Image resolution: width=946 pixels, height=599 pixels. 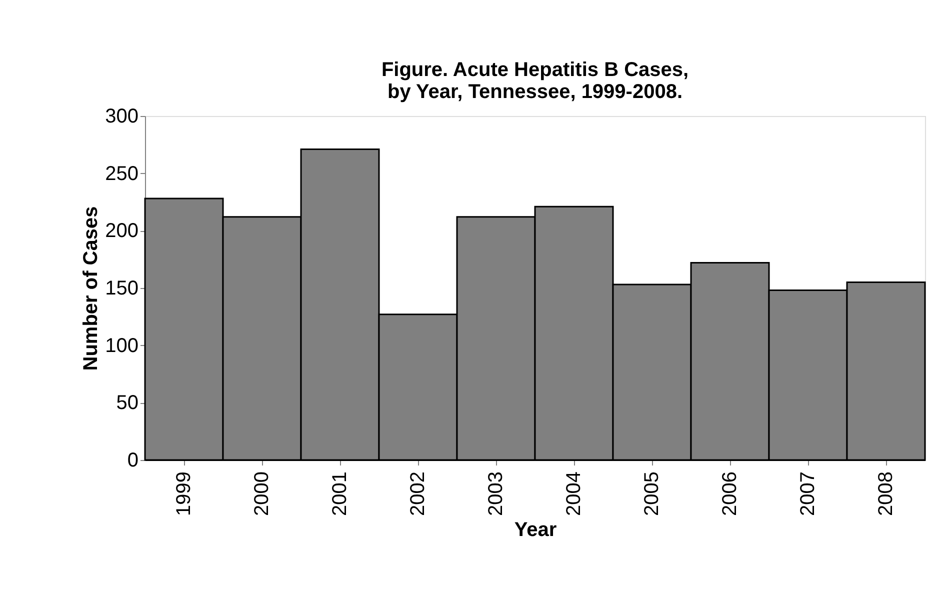 I want to click on y-tick-label: 100, so click(x=121, y=345).